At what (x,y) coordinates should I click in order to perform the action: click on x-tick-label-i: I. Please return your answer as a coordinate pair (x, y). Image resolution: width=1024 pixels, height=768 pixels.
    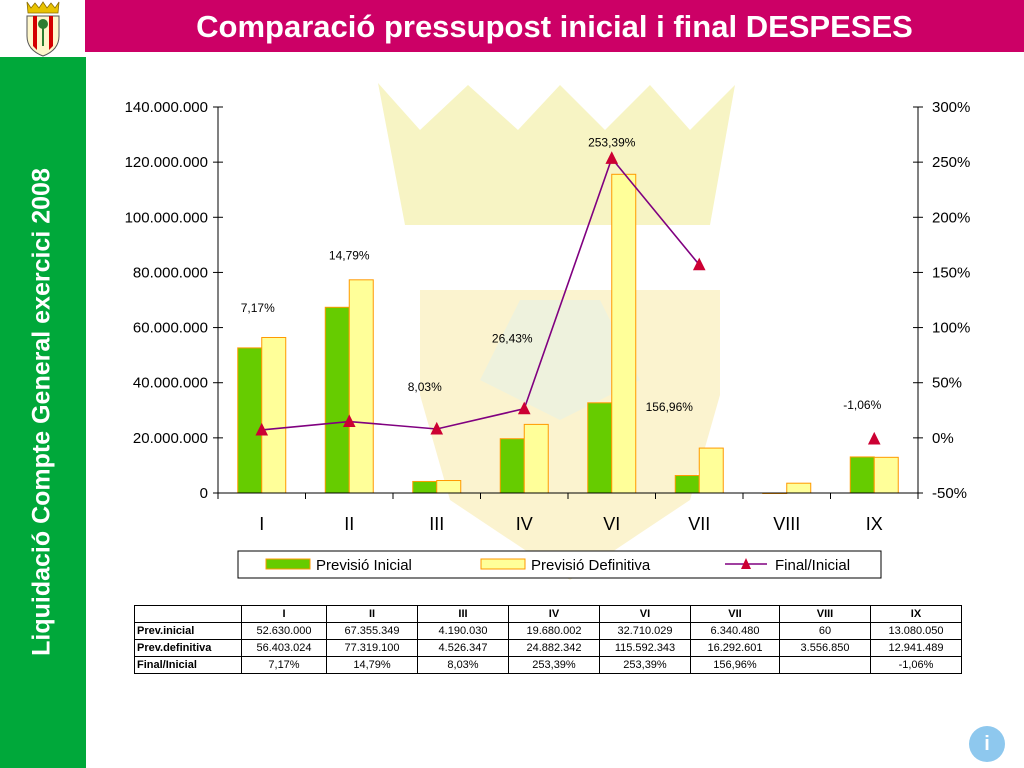
    Looking at the image, I should click on (261, 524).